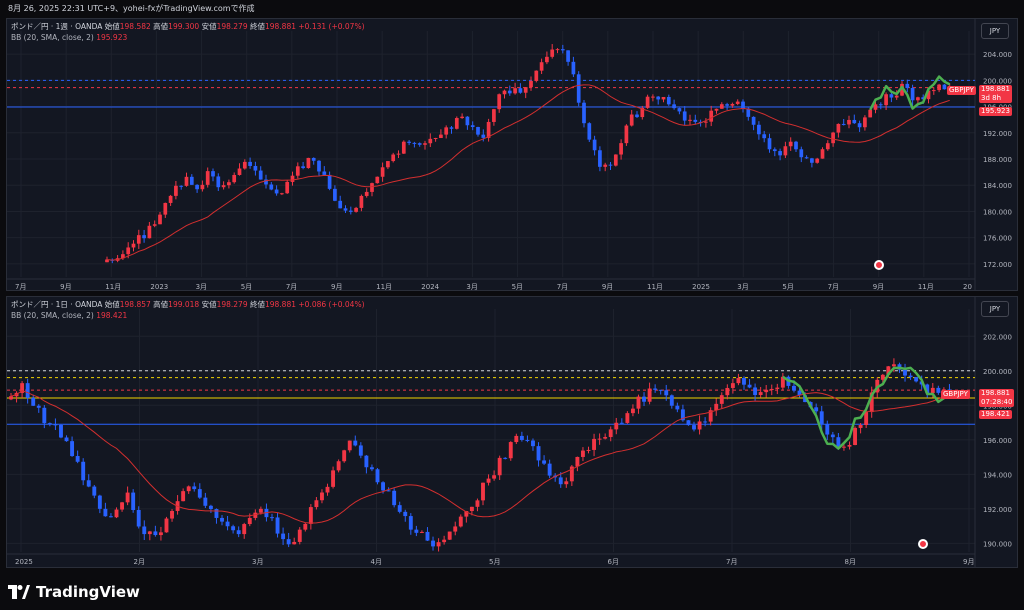 Image resolution: width=1024 pixels, height=610 pixels. Describe the element at coordinates (257, 562) in the screenshot. I see `x-tick-label: 3月` at that location.